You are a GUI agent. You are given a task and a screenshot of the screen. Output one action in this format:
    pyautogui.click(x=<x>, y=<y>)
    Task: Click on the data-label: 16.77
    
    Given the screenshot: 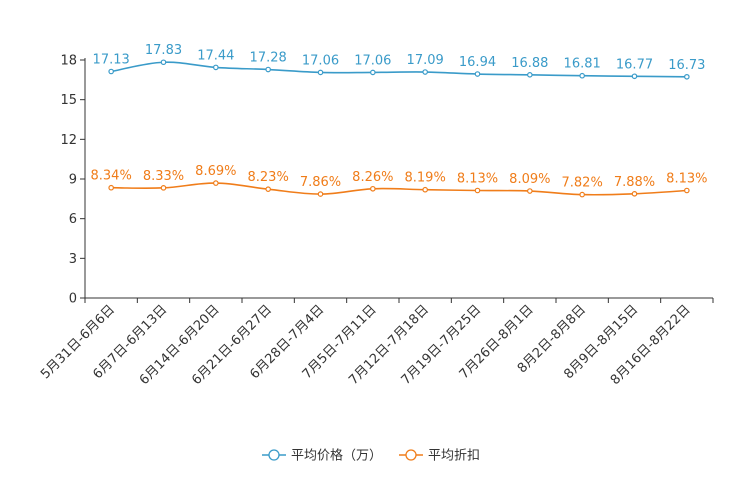 What is the action you would take?
    pyautogui.click(x=634, y=64)
    